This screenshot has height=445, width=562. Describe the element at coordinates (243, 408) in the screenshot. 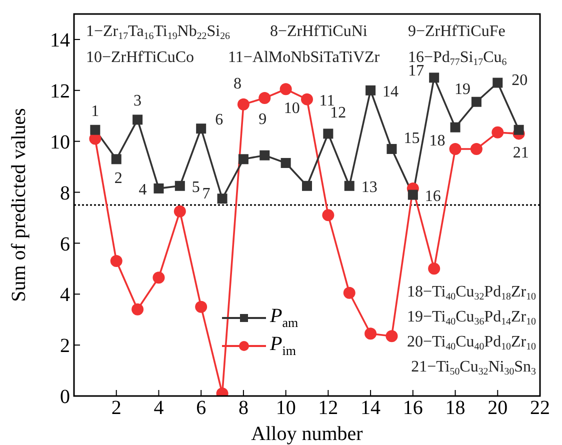

I see `x-tick-label: 8` at that location.